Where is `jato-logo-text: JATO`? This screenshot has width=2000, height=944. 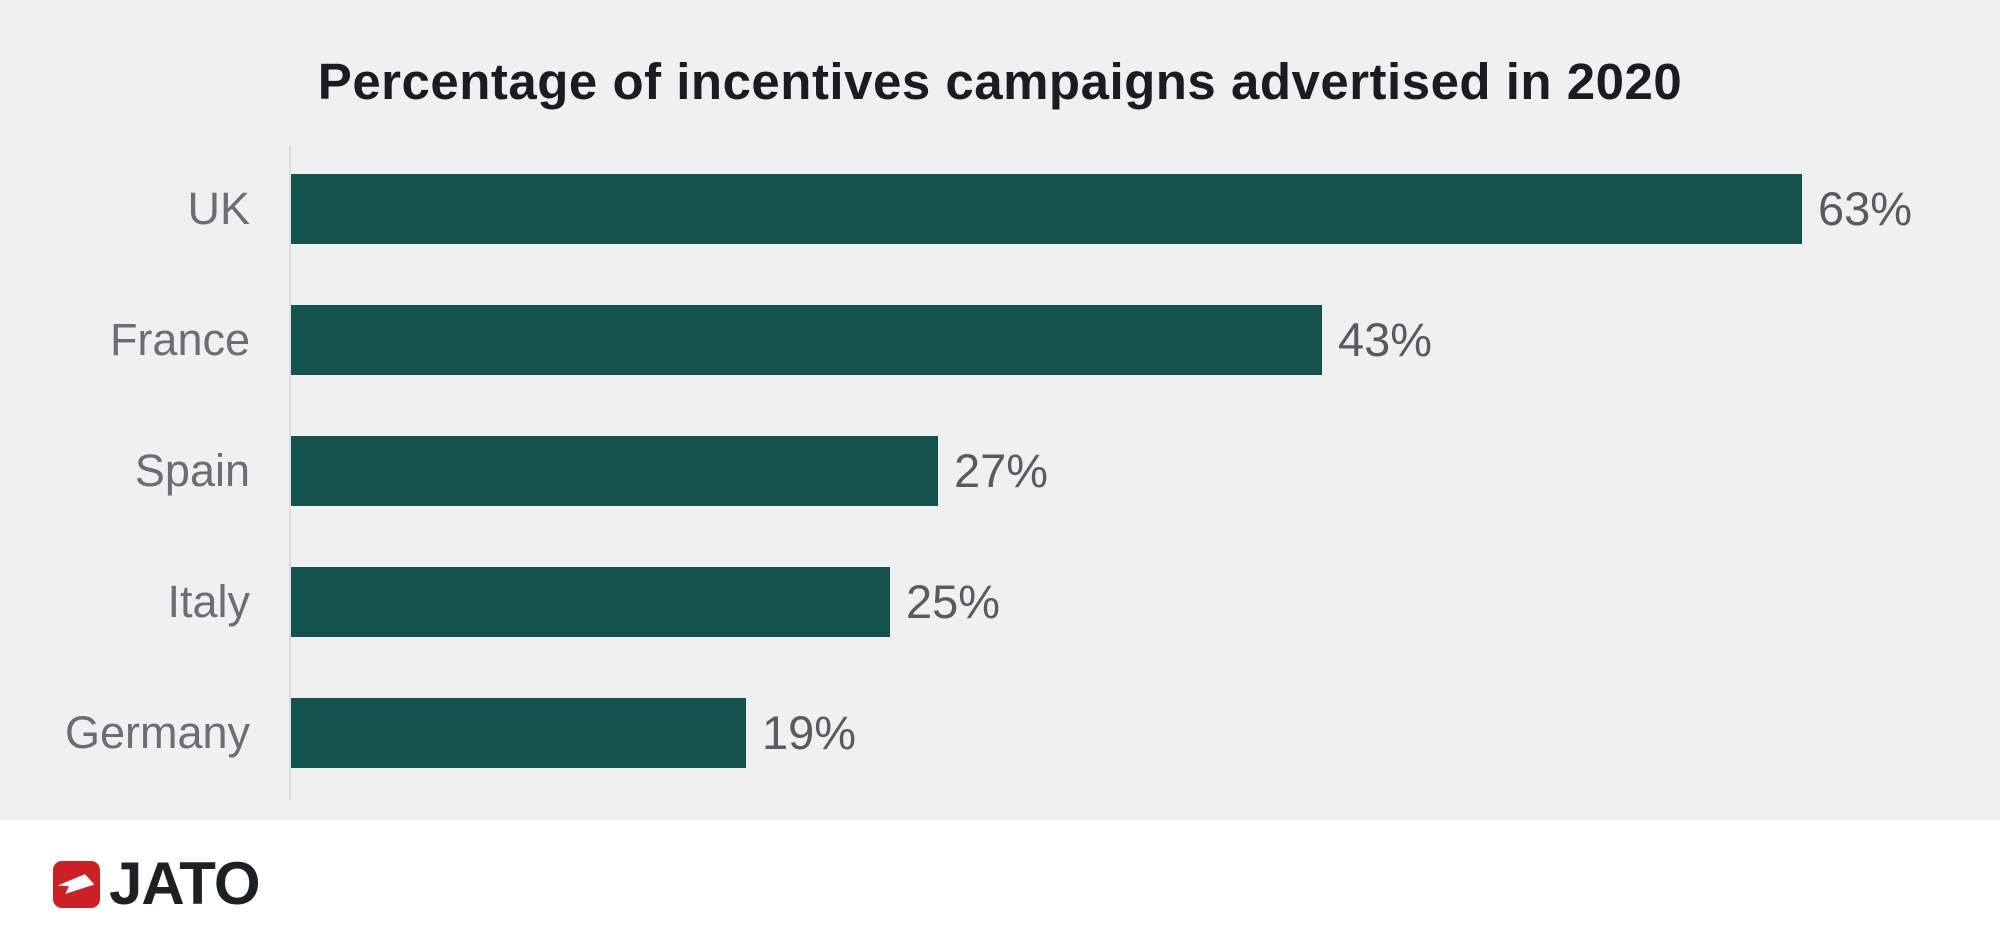 jato-logo-text: JATO is located at coordinates (184, 883).